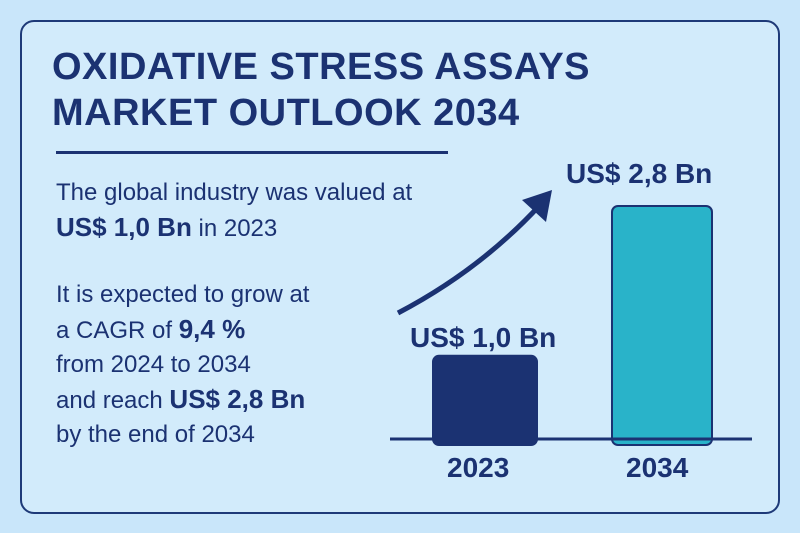 The image size is (800, 533). What do you see at coordinates (657, 467) in the screenshot?
I see `x-tick-2034: 2034` at bounding box center [657, 467].